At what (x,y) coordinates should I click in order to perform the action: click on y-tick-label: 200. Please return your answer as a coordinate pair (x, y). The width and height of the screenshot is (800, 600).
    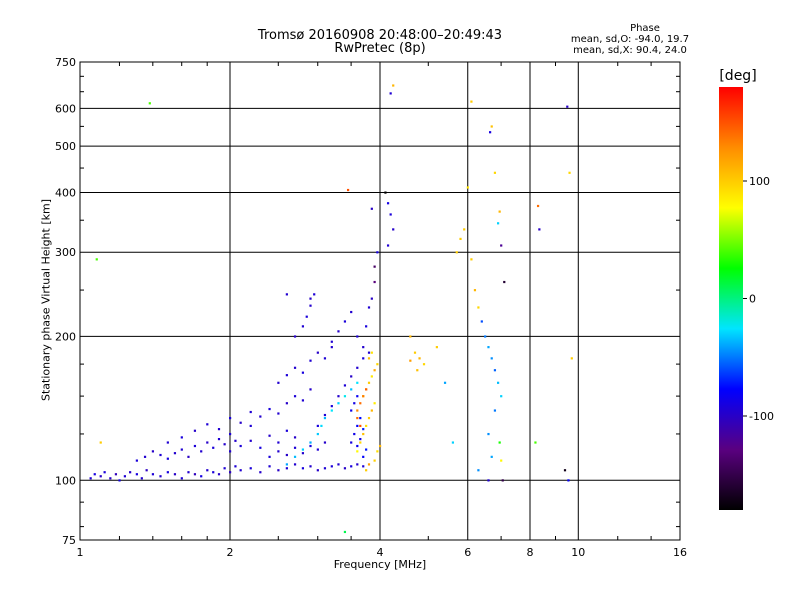
    Looking at the image, I should click on (65, 336).